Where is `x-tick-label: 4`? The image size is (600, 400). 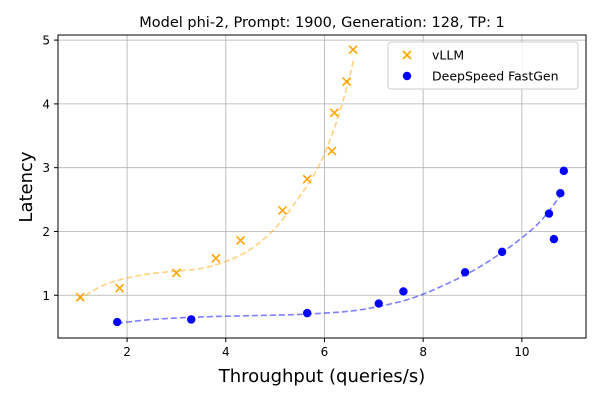 x-tick-label: 4 is located at coordinates (226, 352).